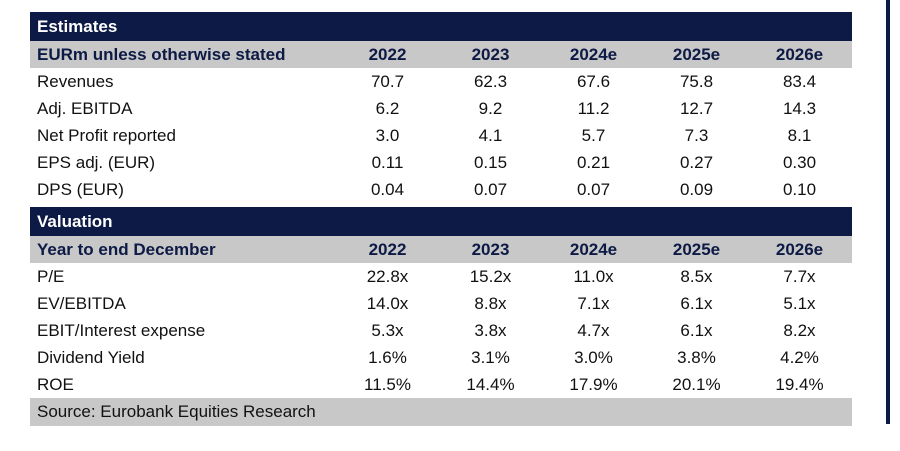 This screenshot has height=451, width=900. Describe the element at coordinates (96, 162) in the screenshot. I see `row-label: EPS adj. (EUR)` at that location.